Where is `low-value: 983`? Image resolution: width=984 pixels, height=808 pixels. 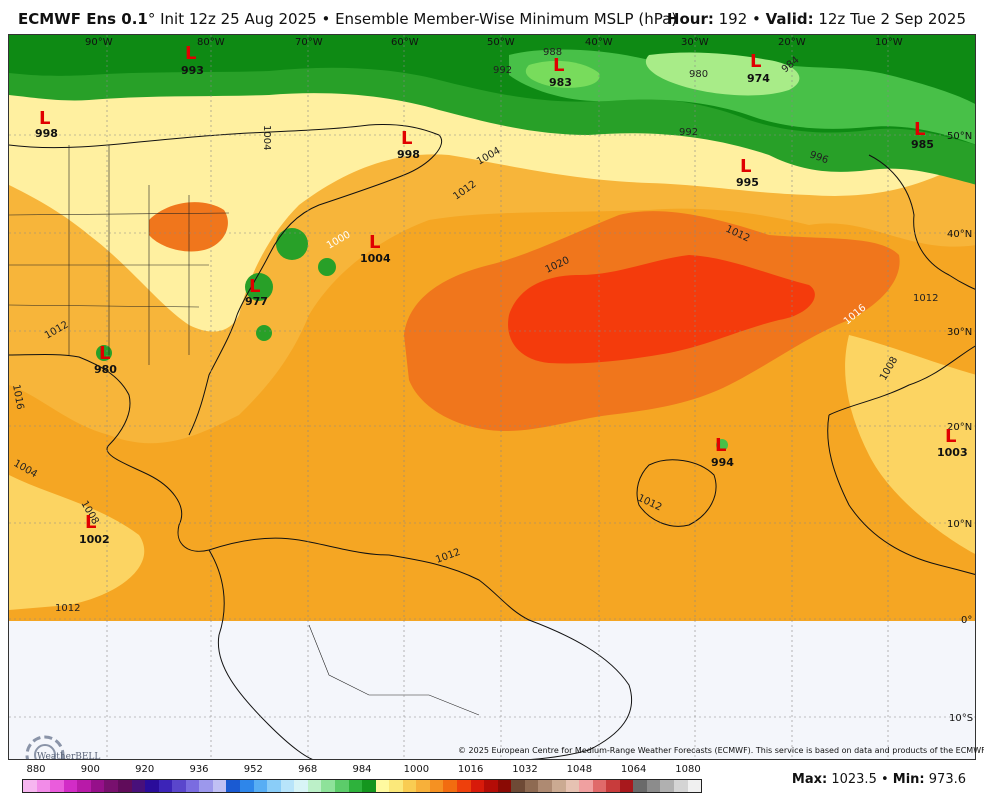
low-value: 983 is located at coordinates (560, 82).